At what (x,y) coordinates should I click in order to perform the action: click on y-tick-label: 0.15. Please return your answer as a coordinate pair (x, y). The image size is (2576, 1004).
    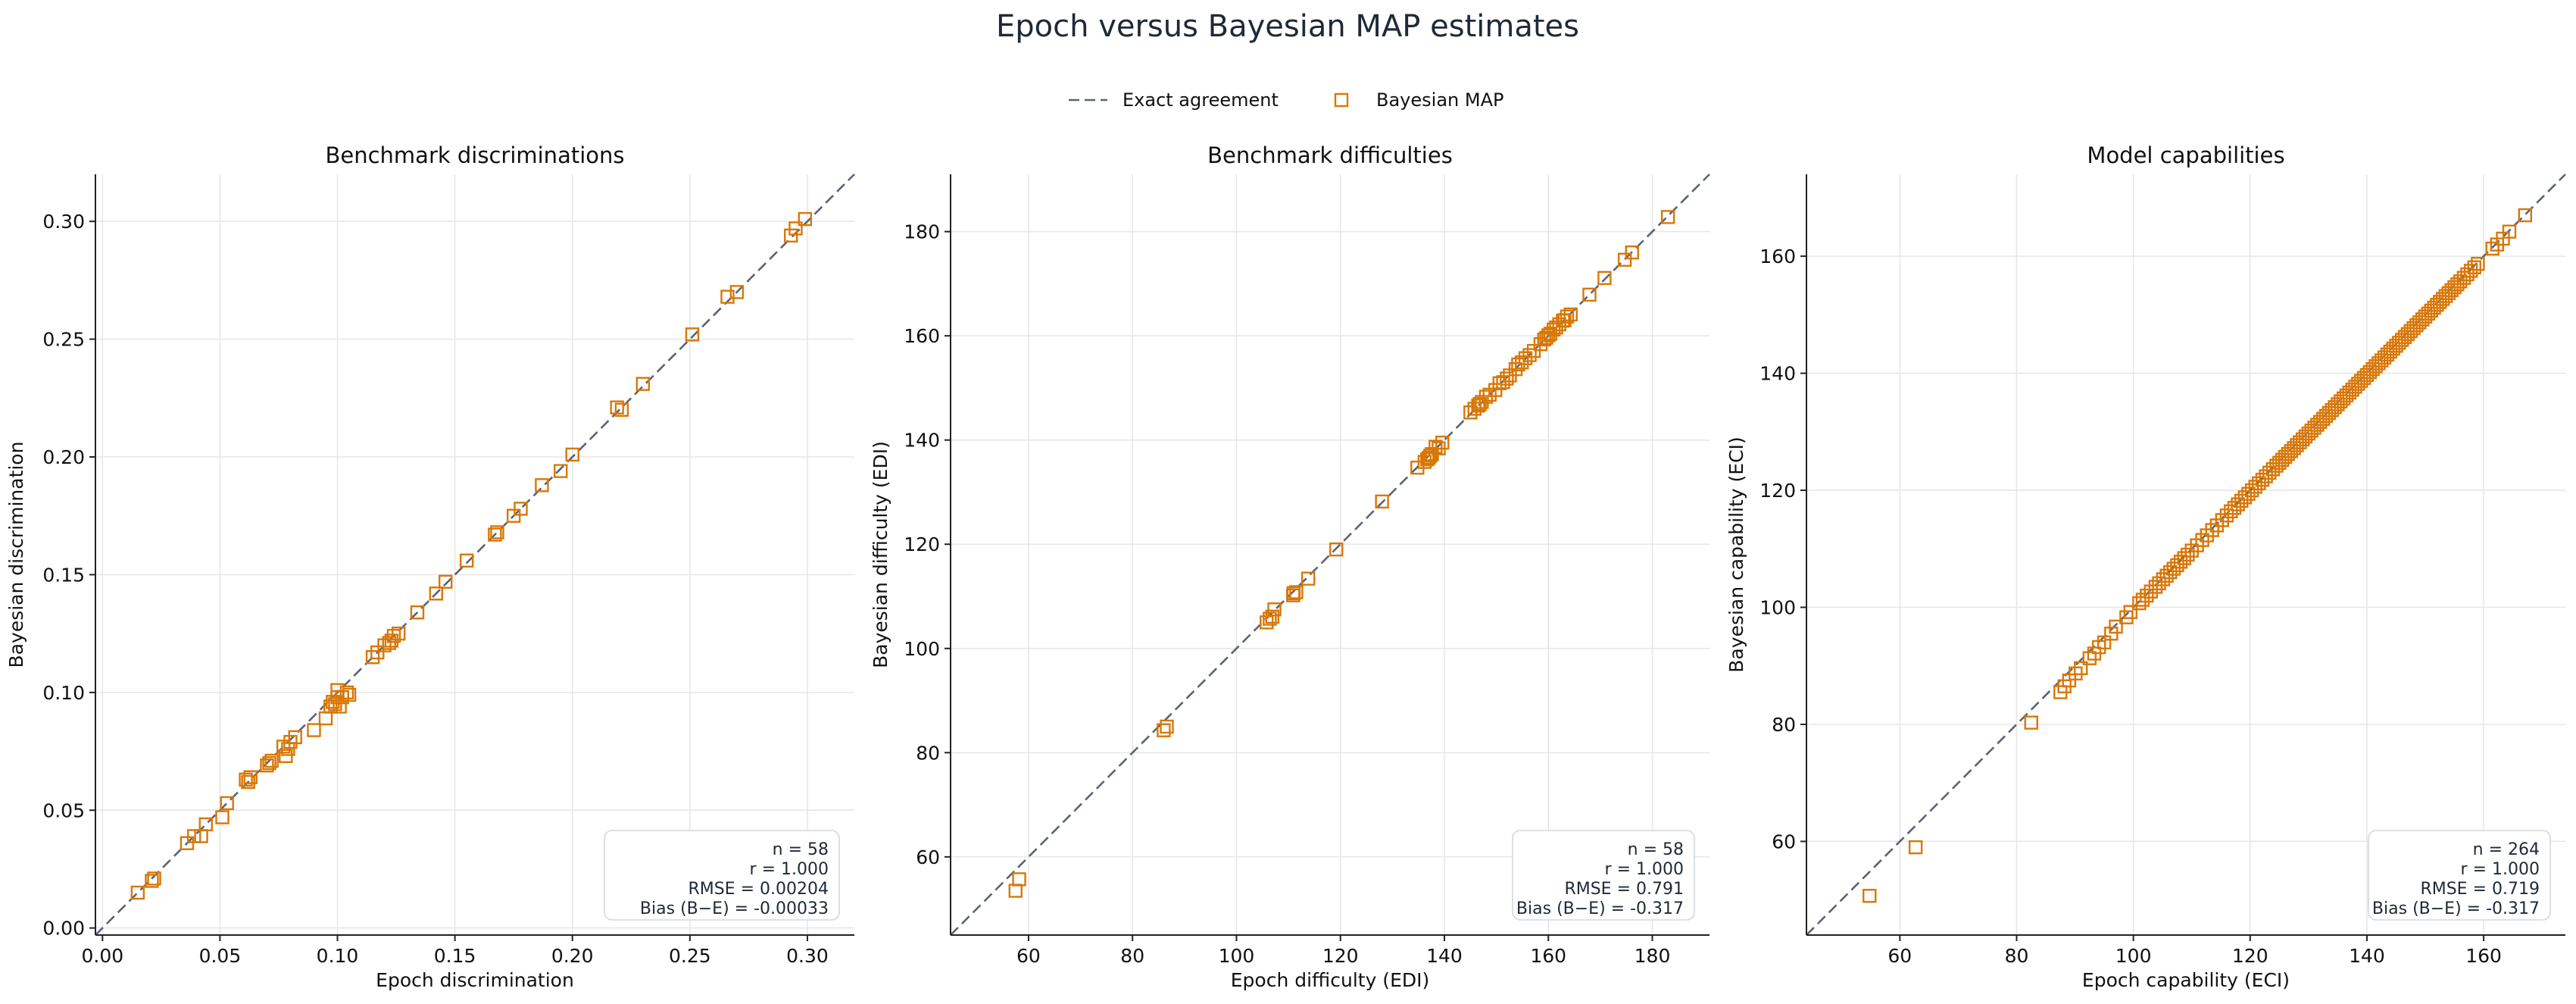
    Looking at the image, I should click on (64, 575).